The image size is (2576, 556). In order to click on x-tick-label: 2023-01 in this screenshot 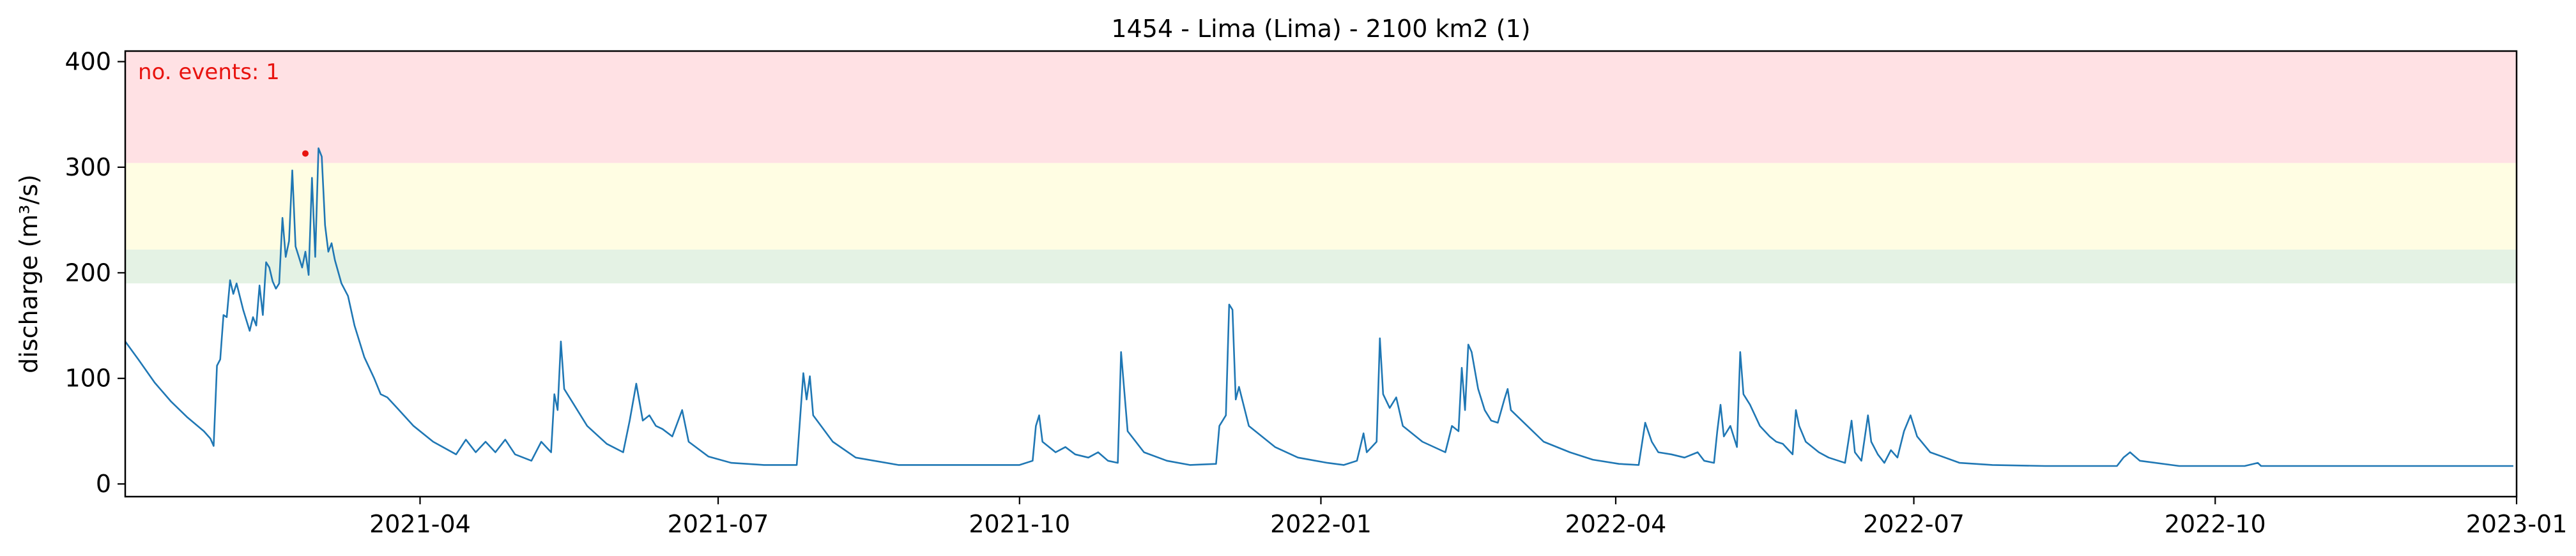, I will do `click(2517, 524)`.